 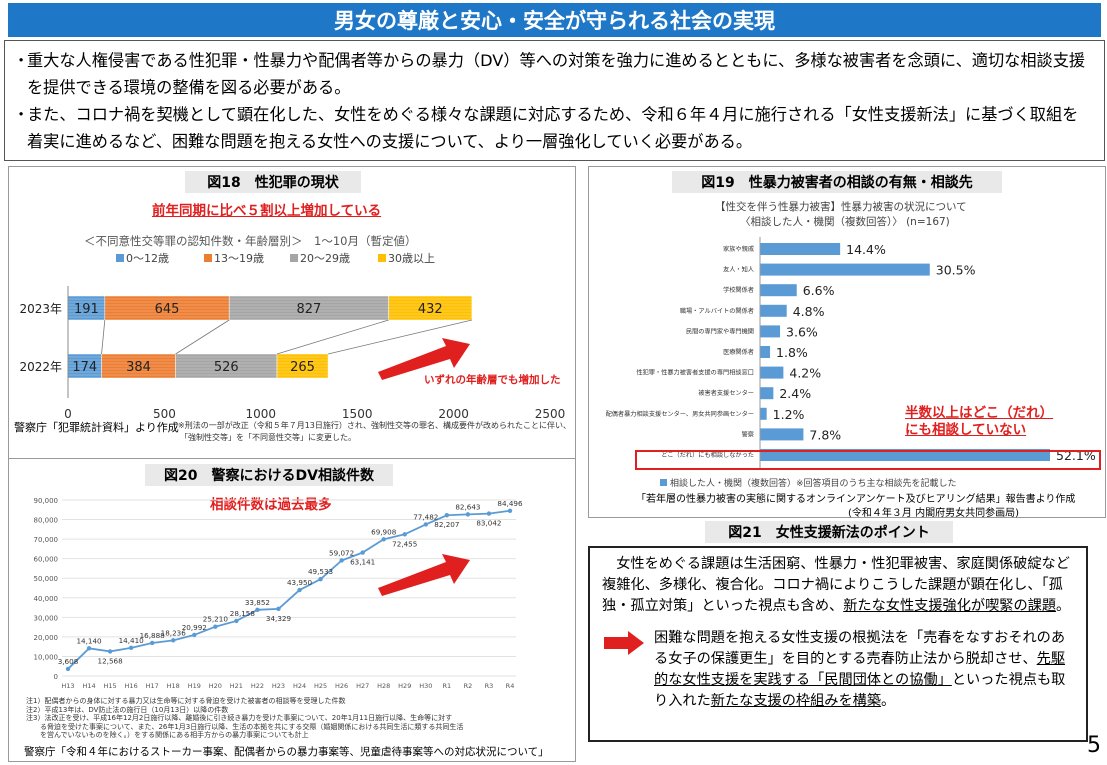 I want to click on fig20-data-label: 34,329, so click(x=279, y=618).